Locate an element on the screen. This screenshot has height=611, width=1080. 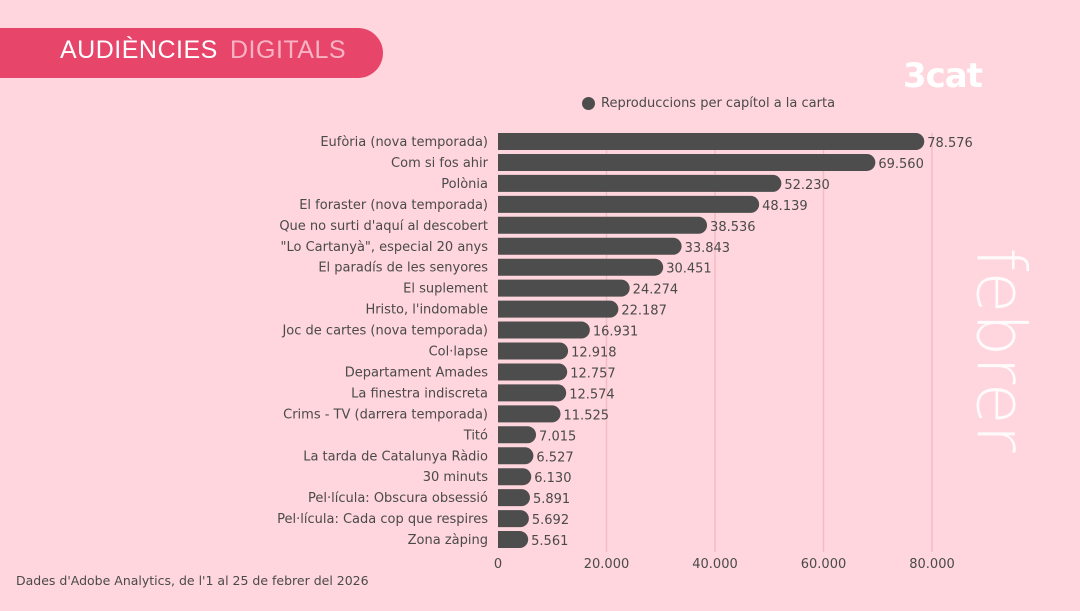
value-label: 69.560 is located at coordinates (901, 164).